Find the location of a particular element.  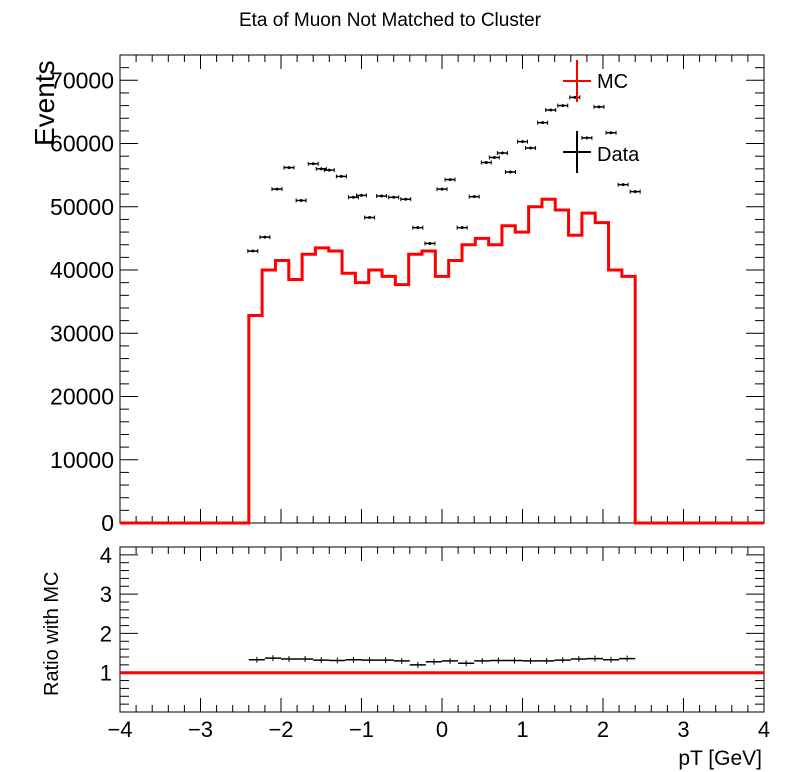

bottom-y-tick-label: 3 is located at coordinates (106, 594).